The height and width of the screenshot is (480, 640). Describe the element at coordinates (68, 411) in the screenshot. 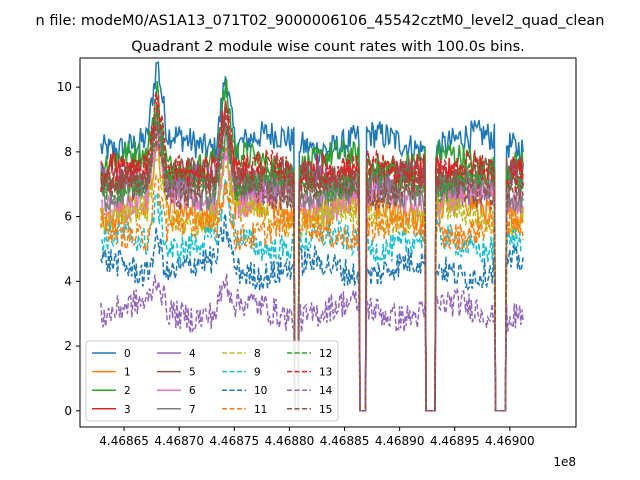

I see `y-tick-label: 0` at that location.